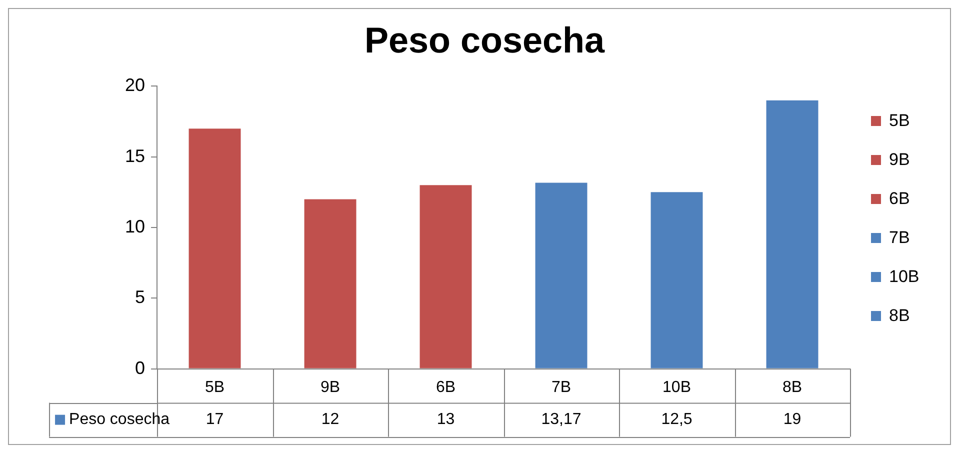 The width and height of the screenshot is (959, 453). I want to click on category-label: 10B, so click(904, 276).